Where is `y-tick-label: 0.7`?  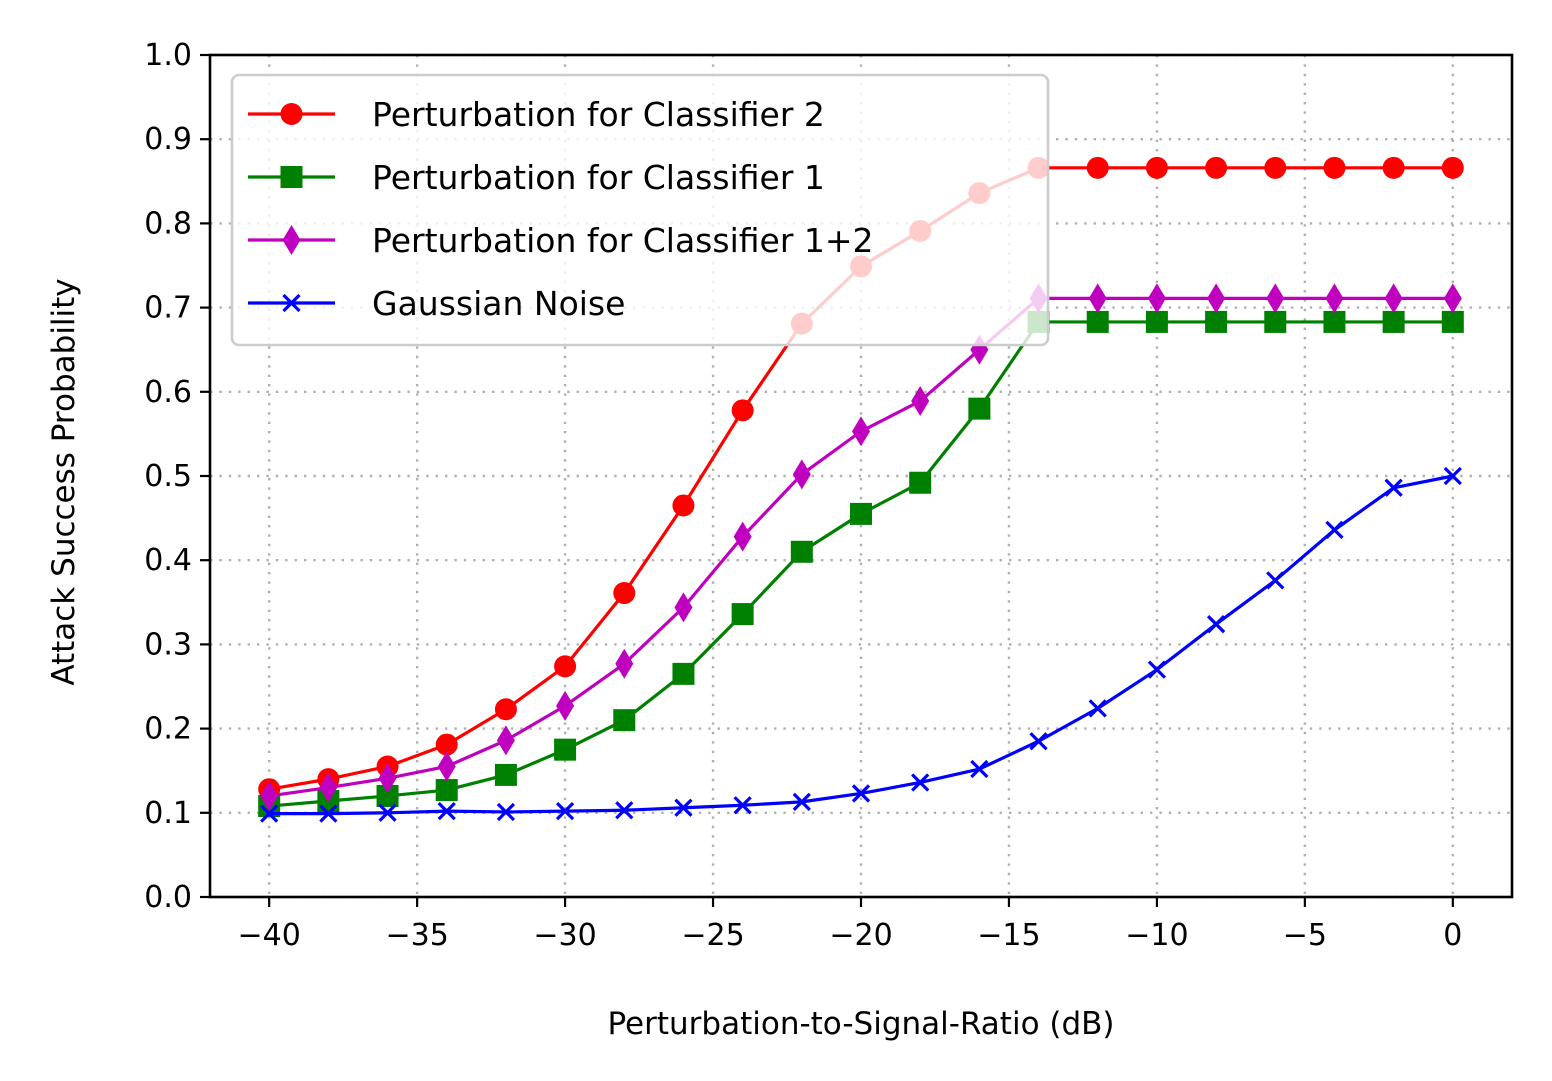
y-tick-label: 0.7 is located at coordinates (168, 308).